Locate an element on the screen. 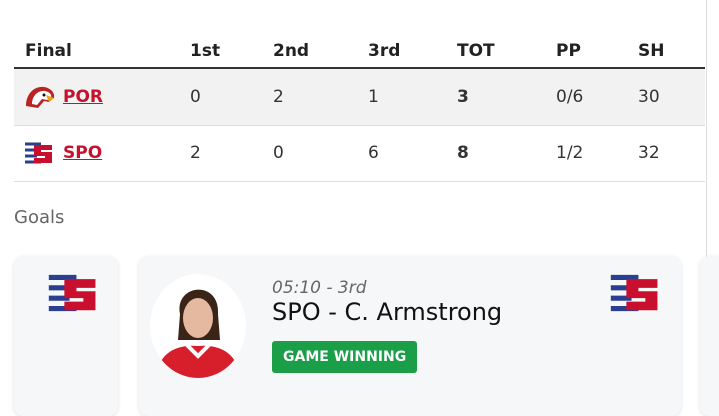  por-sh: 30 is located at coordinates (649, 97).